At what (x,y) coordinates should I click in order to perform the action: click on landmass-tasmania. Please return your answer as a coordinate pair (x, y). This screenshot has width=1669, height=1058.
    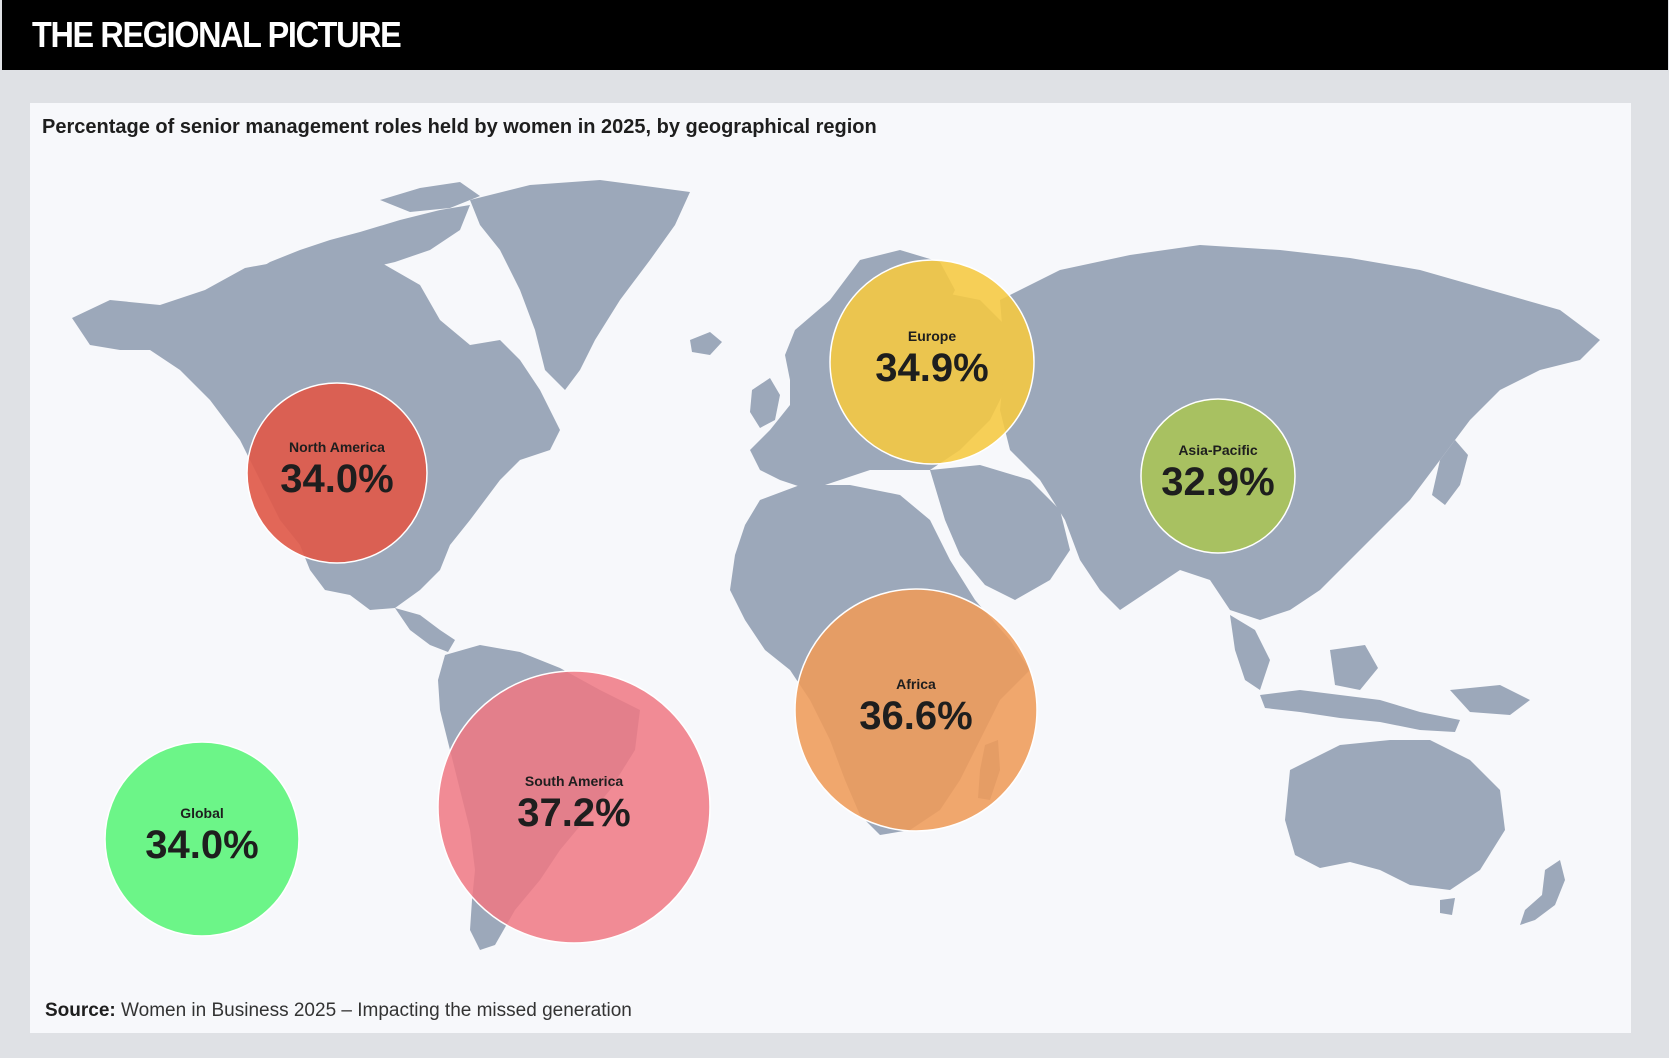
    Looking at the image, I should click on (1447, 906).